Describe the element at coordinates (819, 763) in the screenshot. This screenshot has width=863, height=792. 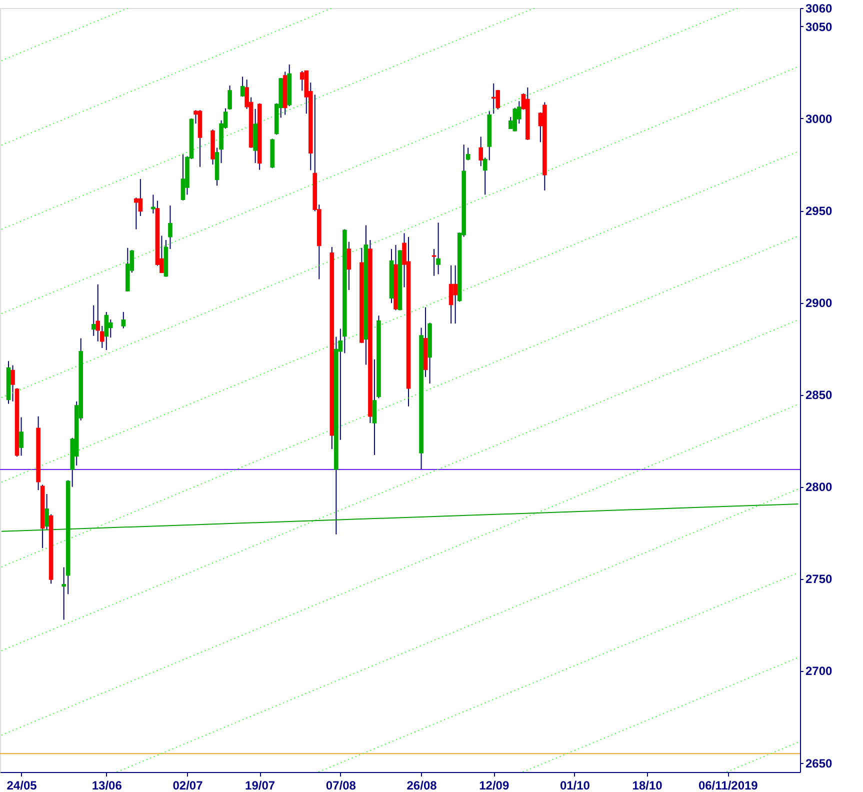
I see `y-tick-label: 2650` at that location.